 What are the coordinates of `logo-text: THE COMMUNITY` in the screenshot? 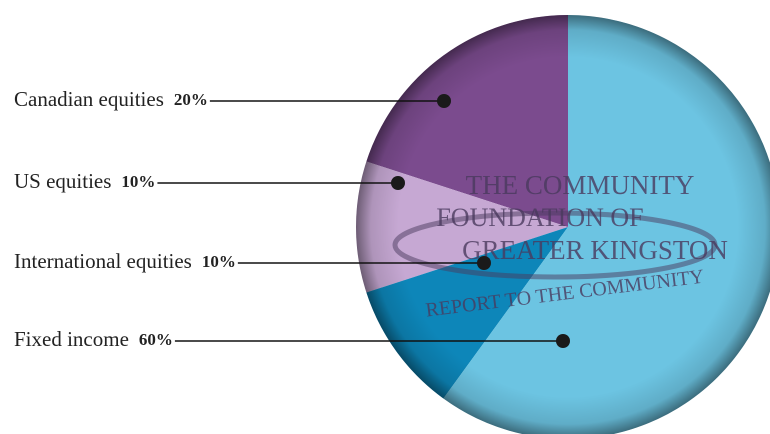 It's located at (580, 185).